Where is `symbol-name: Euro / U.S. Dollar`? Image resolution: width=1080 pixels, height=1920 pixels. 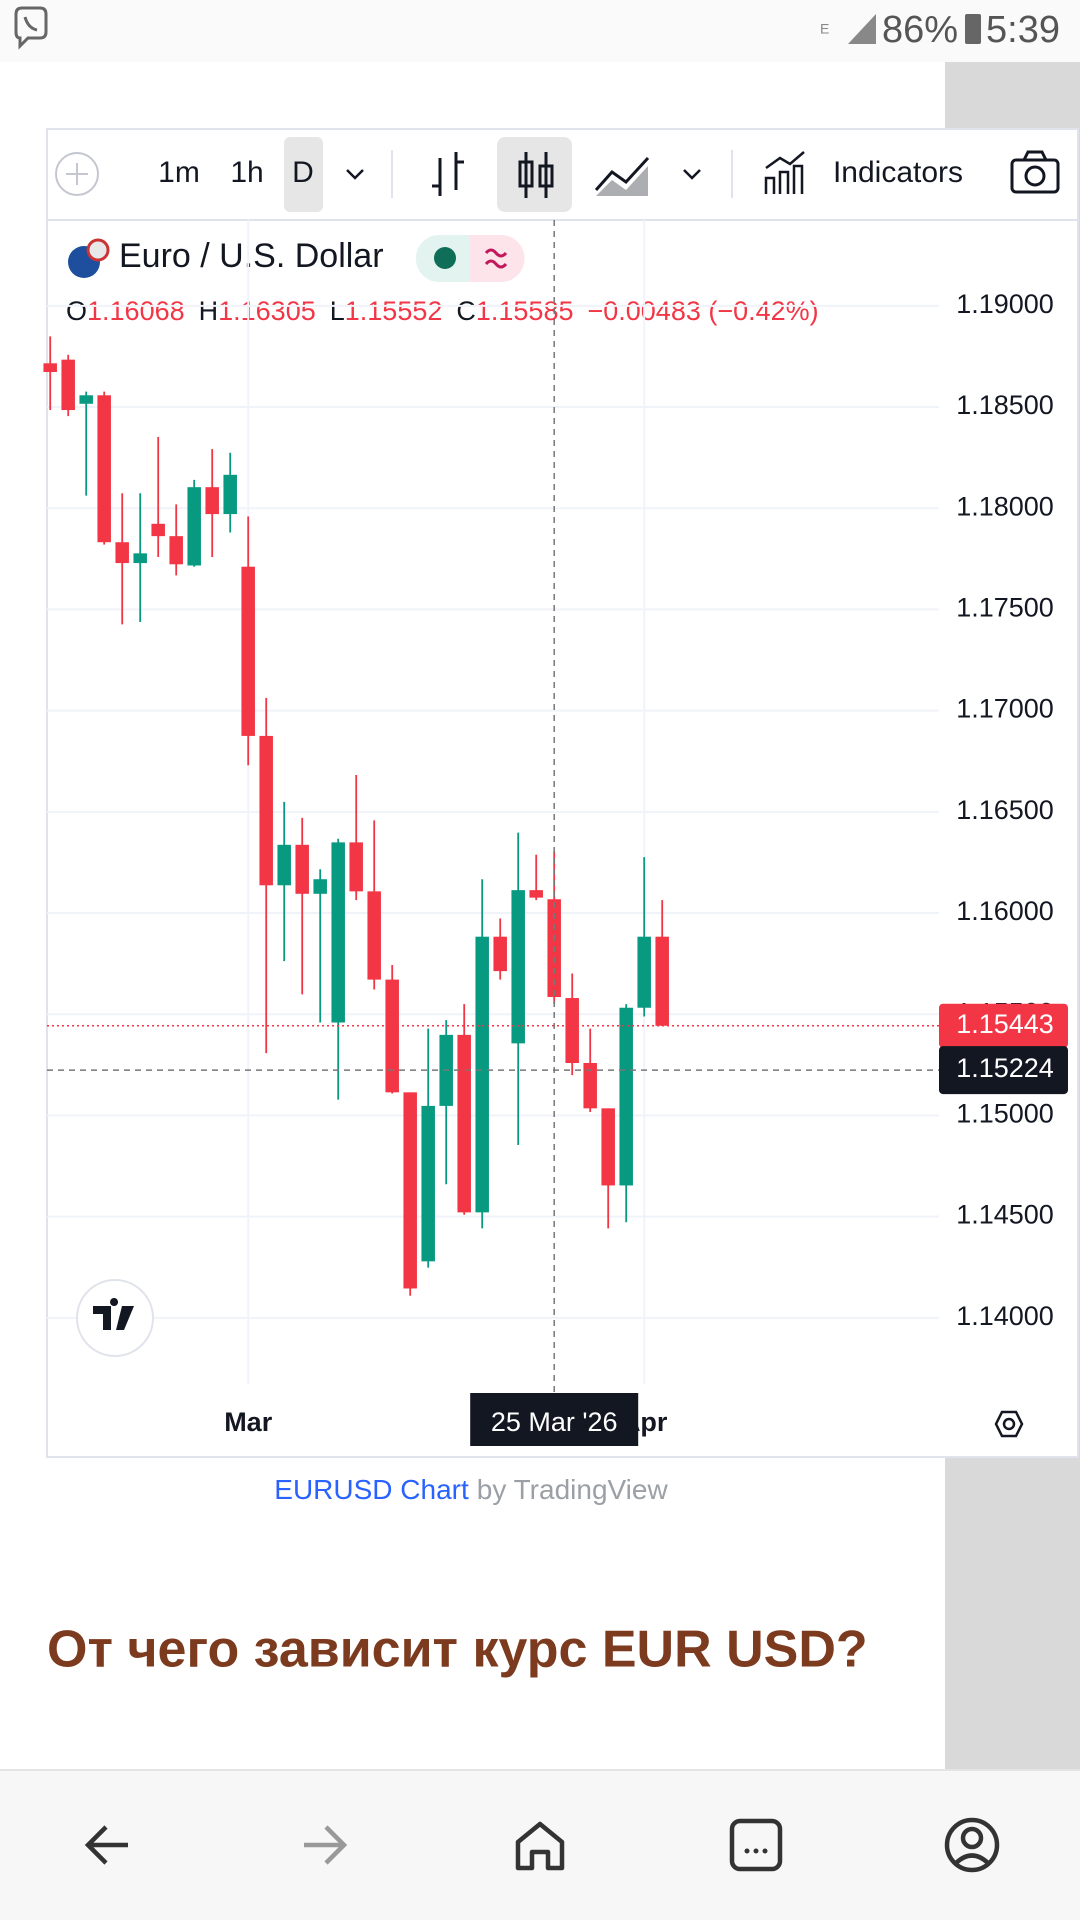 symbol-name: Euro / U.S. Dollar is located at coordinates (251, 256).